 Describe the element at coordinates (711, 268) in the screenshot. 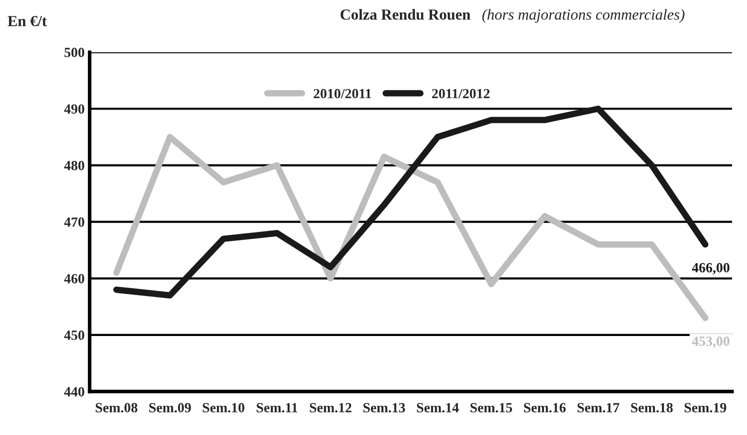

I see `annotation: 466,00` at that location.